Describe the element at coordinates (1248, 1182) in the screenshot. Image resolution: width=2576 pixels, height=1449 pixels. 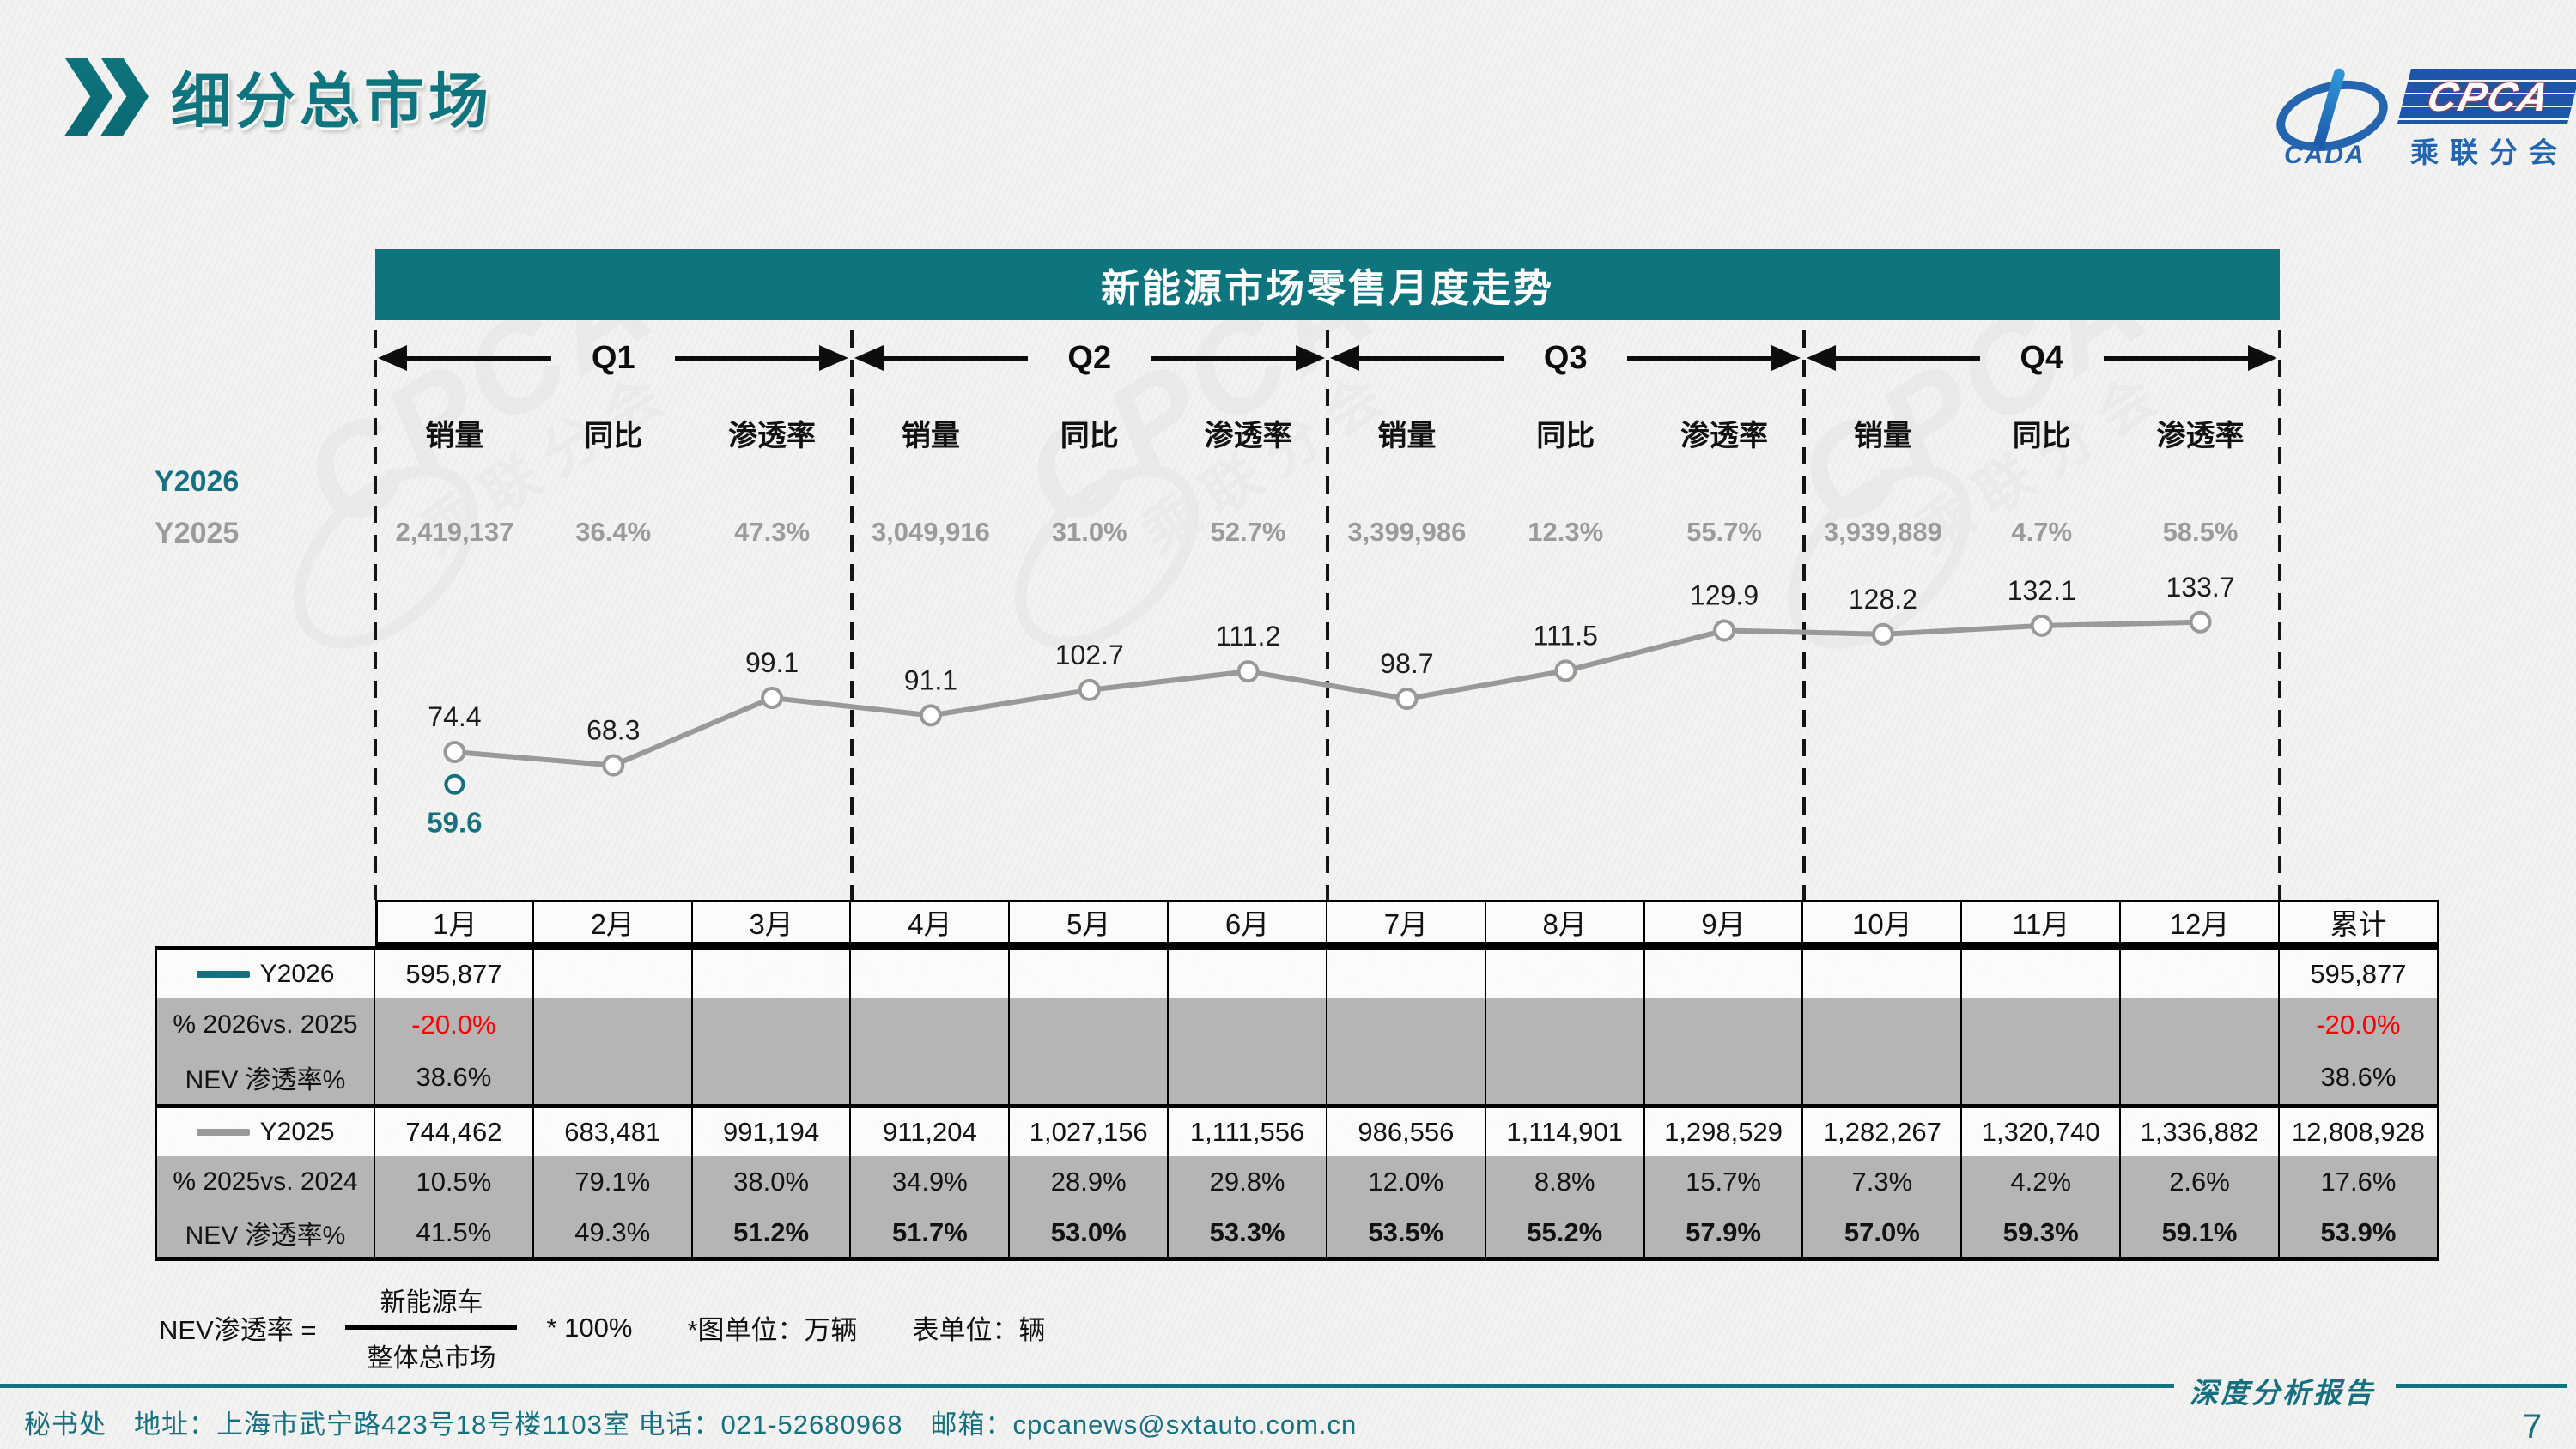
I see `table-cell: 29.8%` at that location.